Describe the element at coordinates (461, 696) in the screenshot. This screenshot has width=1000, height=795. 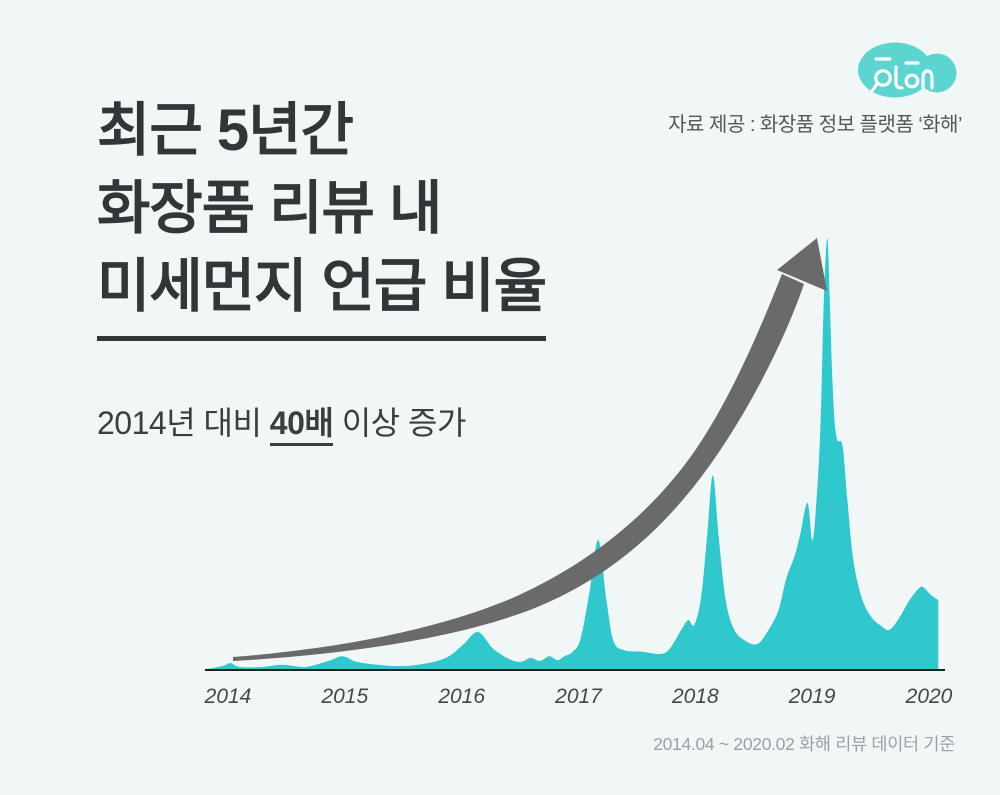
I see `x-tick-label: 2016` at that location.